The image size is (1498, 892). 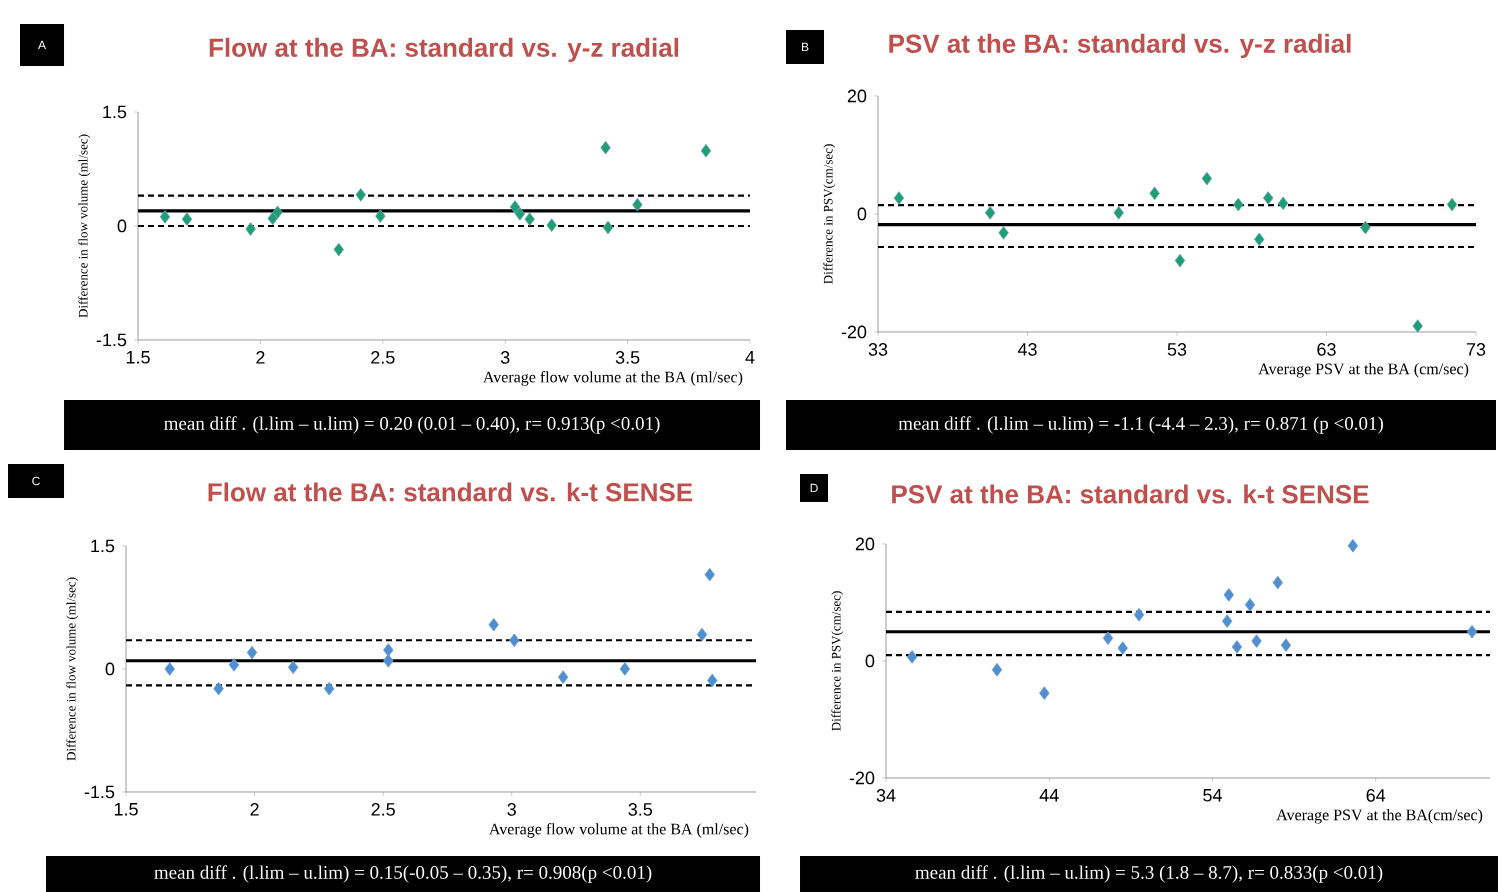 I want to click on x-axis-title: Average PSV at the BA(cm/sec), so click(x=1379, y=816).